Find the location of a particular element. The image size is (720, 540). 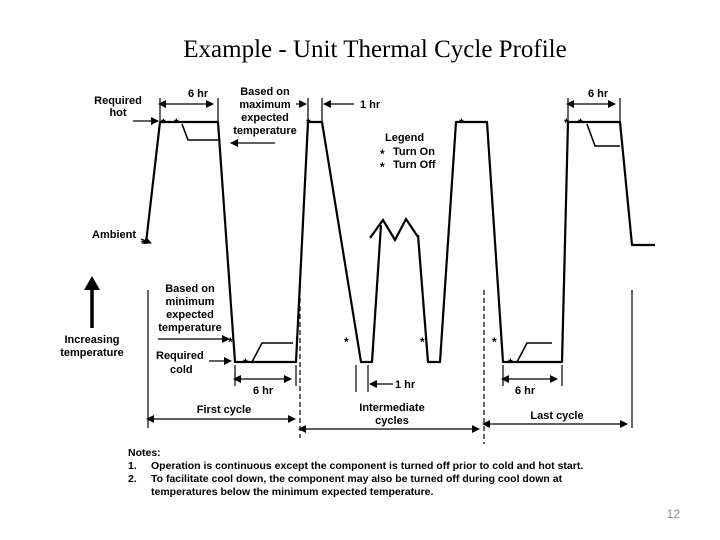

based-on-min-2: minimum is located at coordinates (190, 302).